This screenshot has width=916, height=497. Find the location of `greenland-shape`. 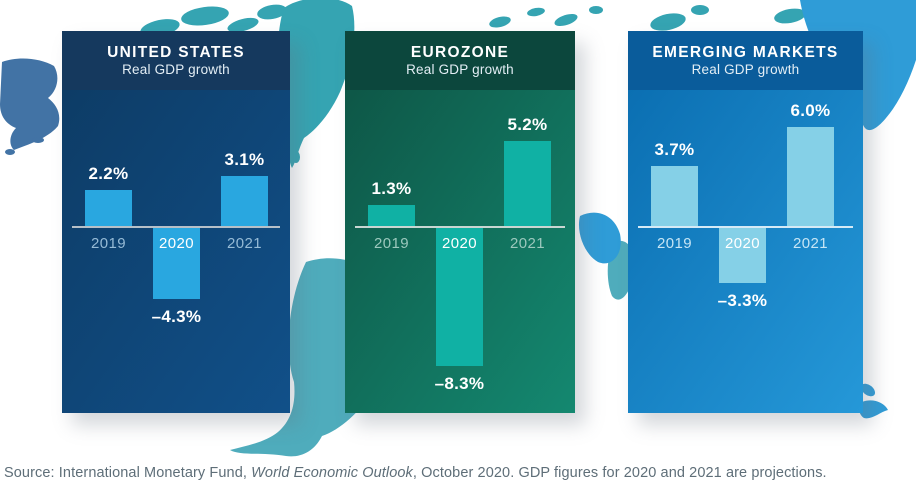

greenland-shape is located at coordinates (315, 84).